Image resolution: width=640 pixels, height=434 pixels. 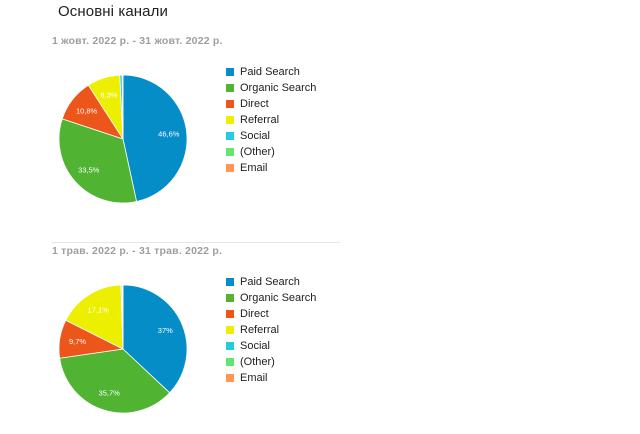 I want to click on pie-chart-october: 46,6% 33,5% 10,8%8,3%, so click(x=124, y=138).